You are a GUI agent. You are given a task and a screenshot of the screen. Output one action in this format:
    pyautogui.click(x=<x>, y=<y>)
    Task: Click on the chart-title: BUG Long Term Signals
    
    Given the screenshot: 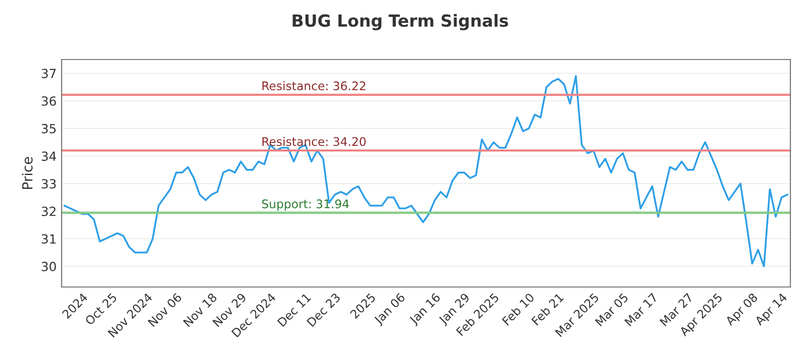 What is the action you would take?
    pyautogui.click(x=400, y=22)
    